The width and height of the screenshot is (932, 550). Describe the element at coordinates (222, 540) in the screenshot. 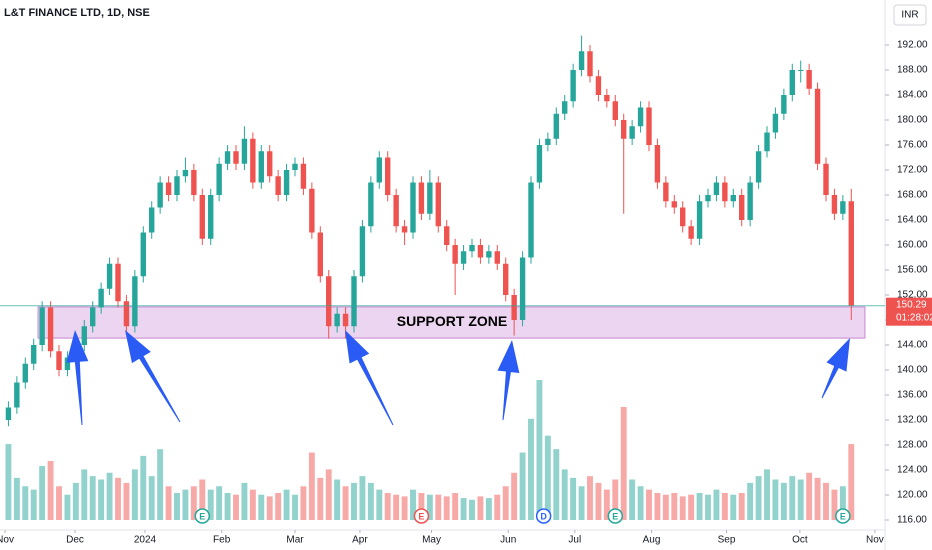

I see `x-tick-label: Feb` at that location.